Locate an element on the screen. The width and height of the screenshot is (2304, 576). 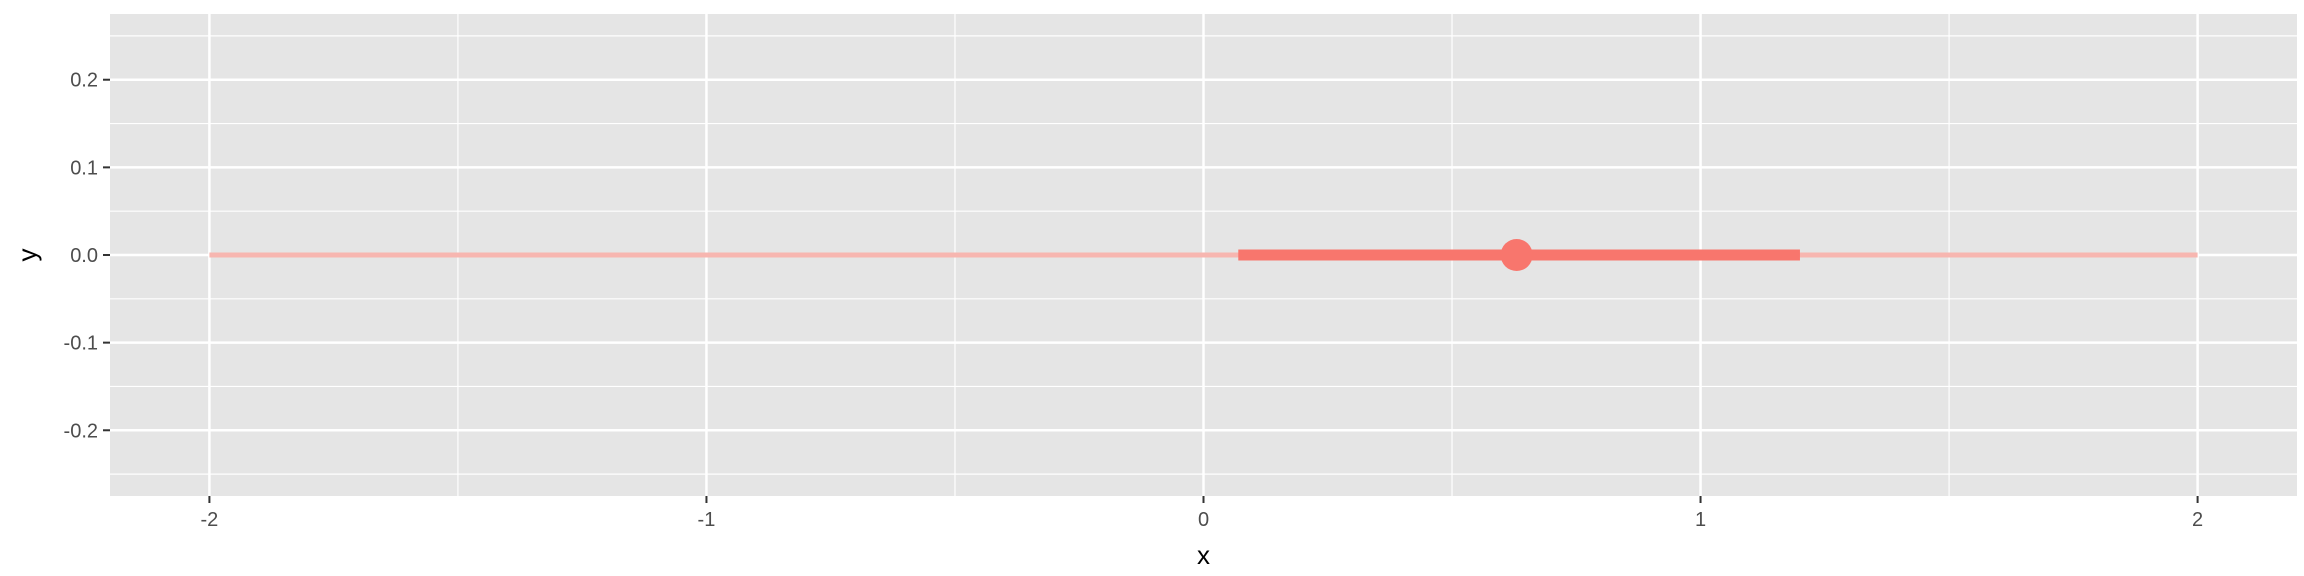
x-tick-label: 2 is located at coordinates (2197, 520).